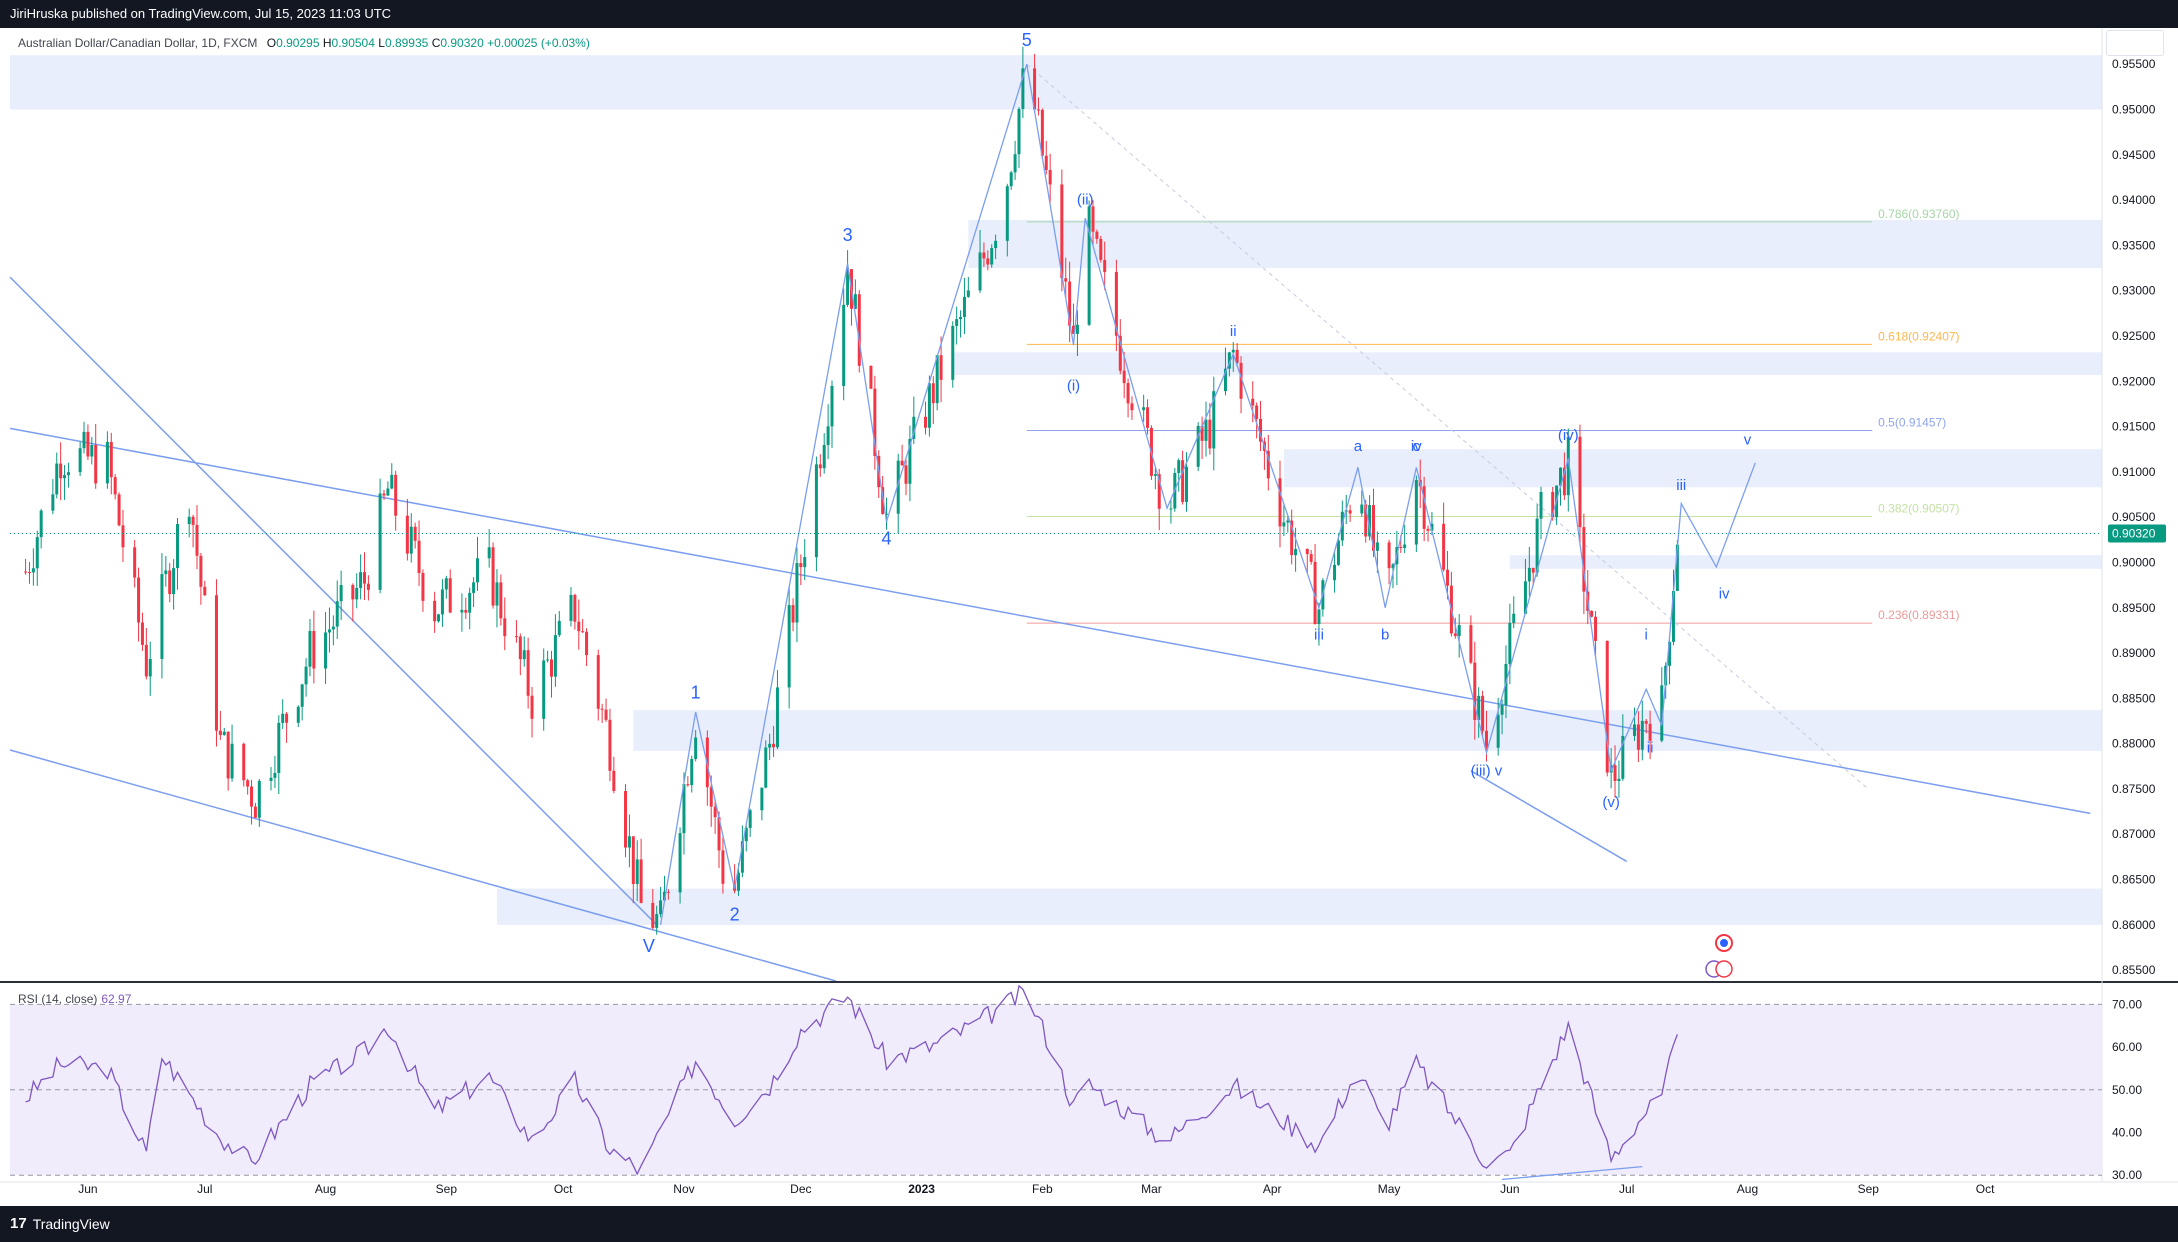 The width and height of the screenshot is (2178, 1242). What do you see at coordinates (563, 1189) in the screenshot?
I see `time-axis-tick: Oct` at bounding box center [563, 1189].